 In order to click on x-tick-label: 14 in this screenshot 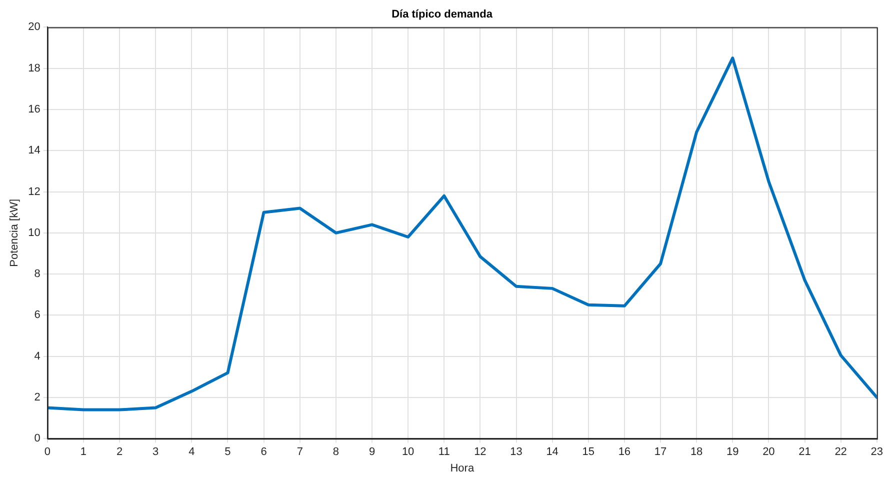, I will do `click(552, 452)`.